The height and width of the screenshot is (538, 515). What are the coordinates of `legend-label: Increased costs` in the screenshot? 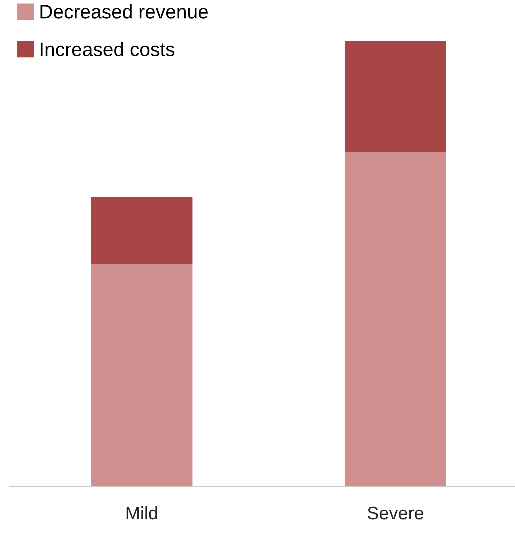 It's located at (107, 49).